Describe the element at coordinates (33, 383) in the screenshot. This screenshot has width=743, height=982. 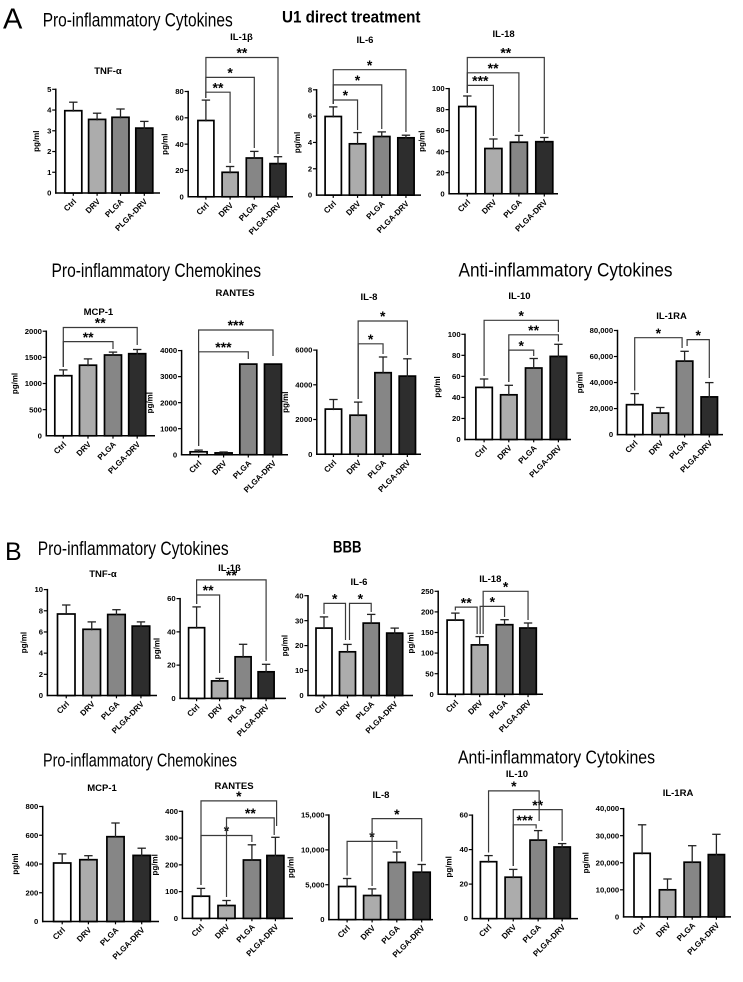
I see `svg-text: 1000` at that location.